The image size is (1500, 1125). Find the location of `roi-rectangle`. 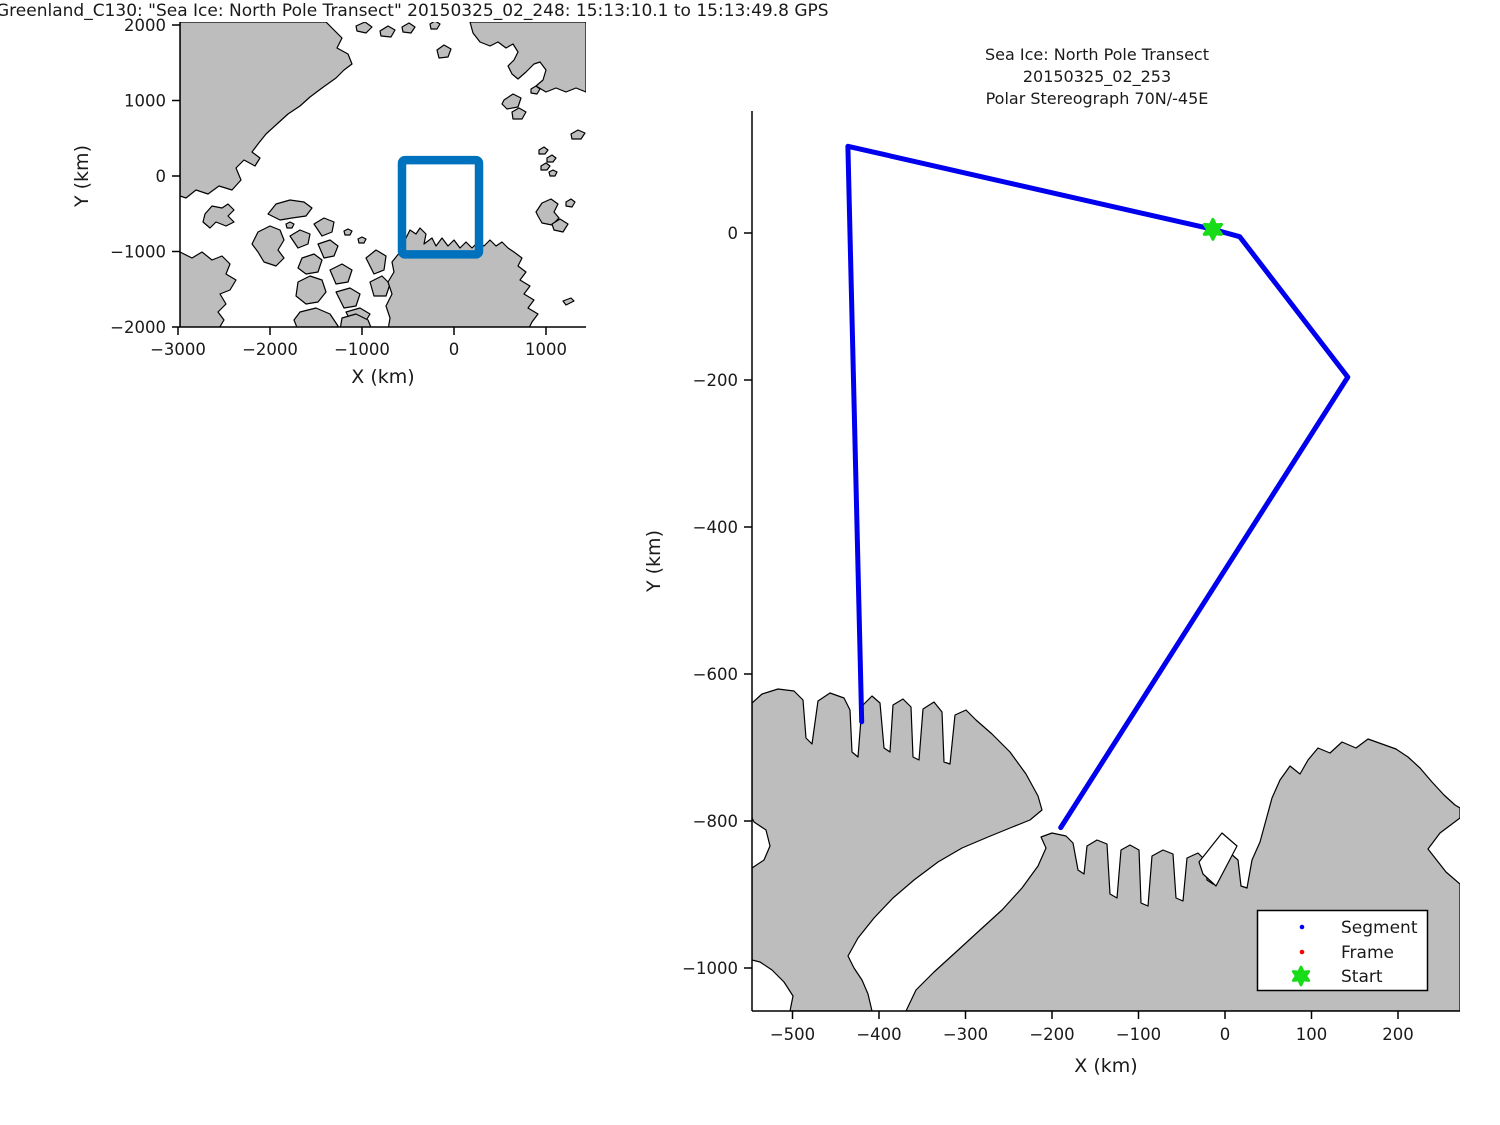

roi-rectangle is located at coordinates (440, 207).